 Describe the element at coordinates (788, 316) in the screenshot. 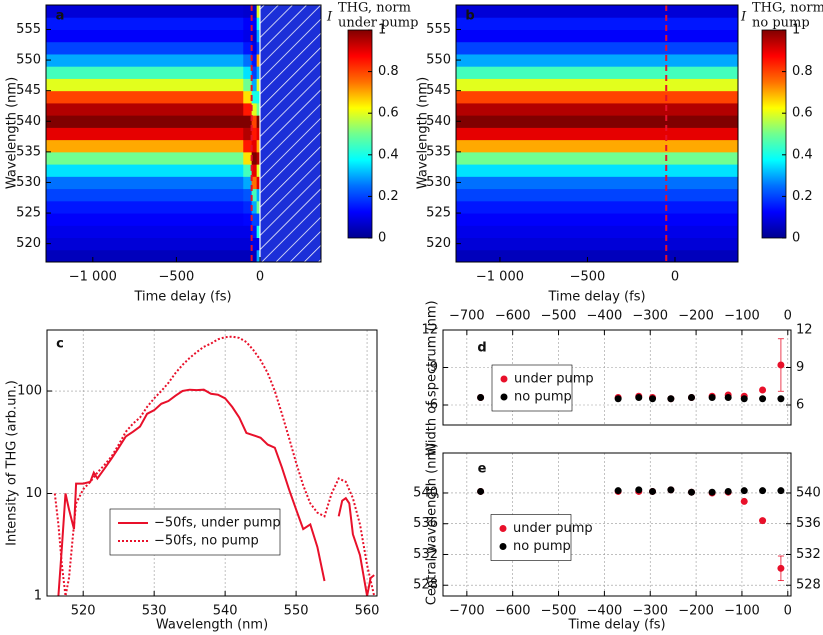

I see `x-tick-label: 0` at that location.